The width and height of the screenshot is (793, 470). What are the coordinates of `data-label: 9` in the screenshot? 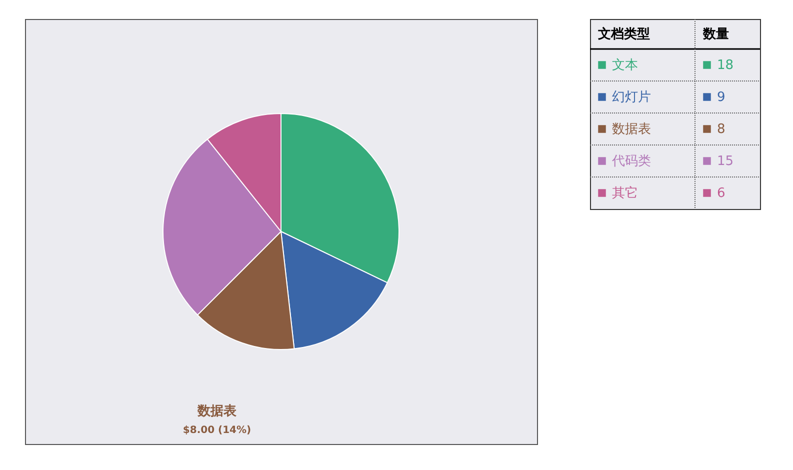 It's located at (721, 97).